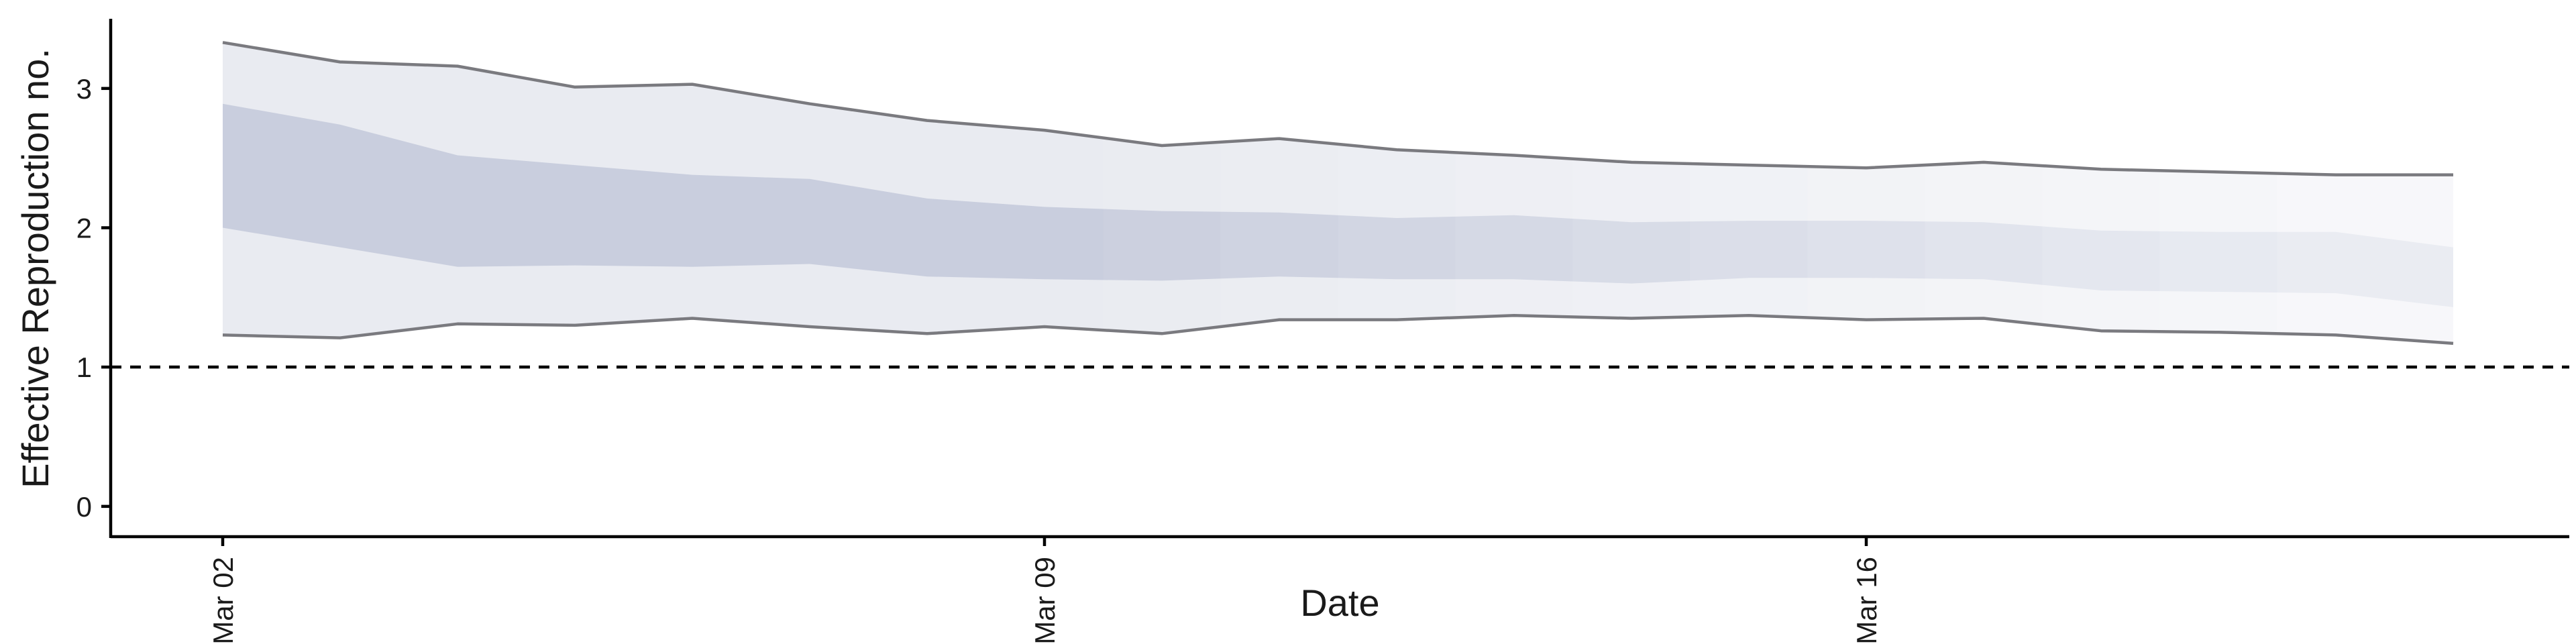  Describe the element at coordinates (93, 298) in the screenshot. I see `y-ticks: 0 1 2 3` at that location.